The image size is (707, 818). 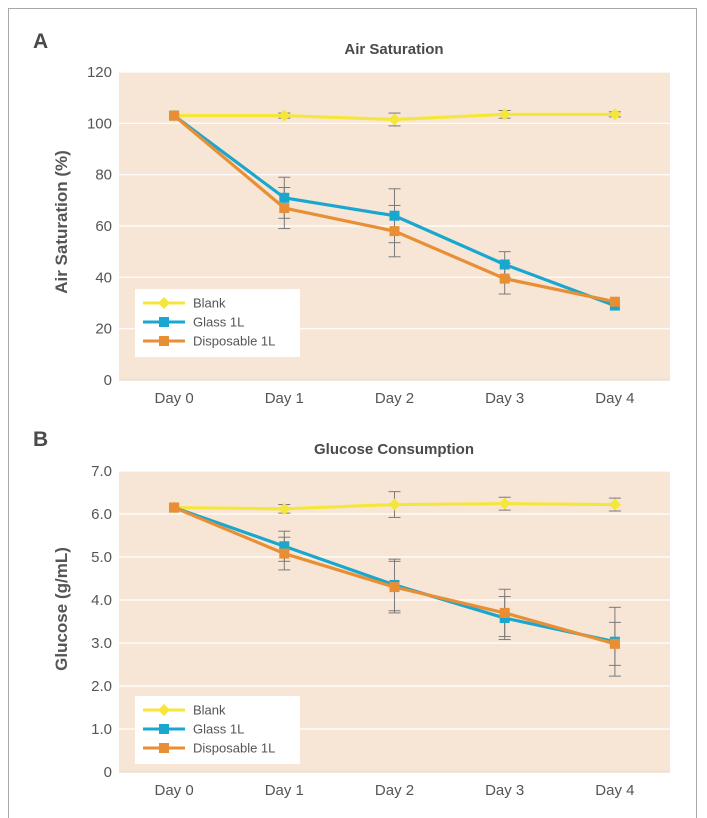 What do you see at coordinates (101, 514) in the screenshot?
I see `y-tick-label: 6.0` at bounding box center [101, 514].